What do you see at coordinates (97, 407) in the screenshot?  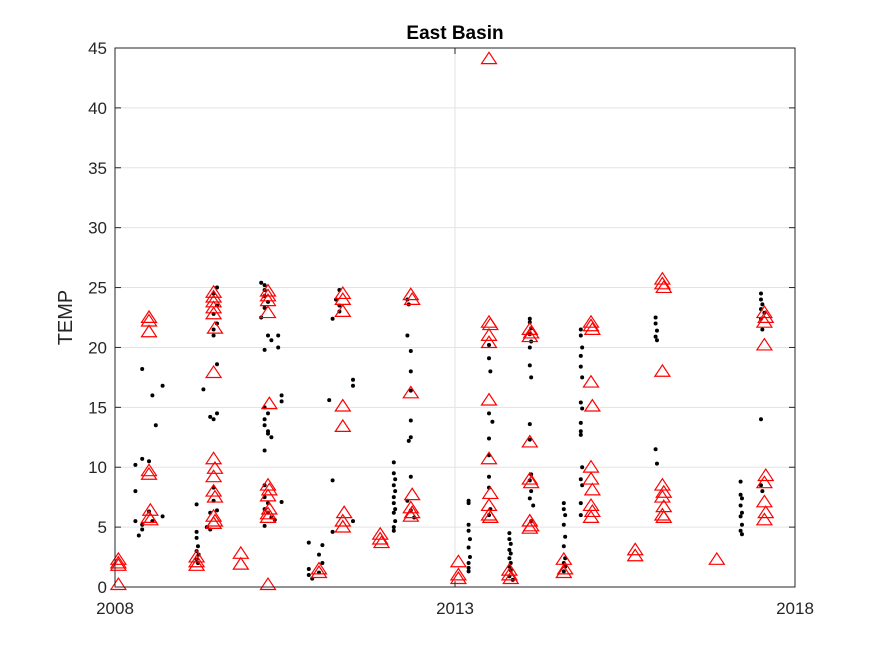 I see `y-tick-label: 15` at bounding box center [97, 407].